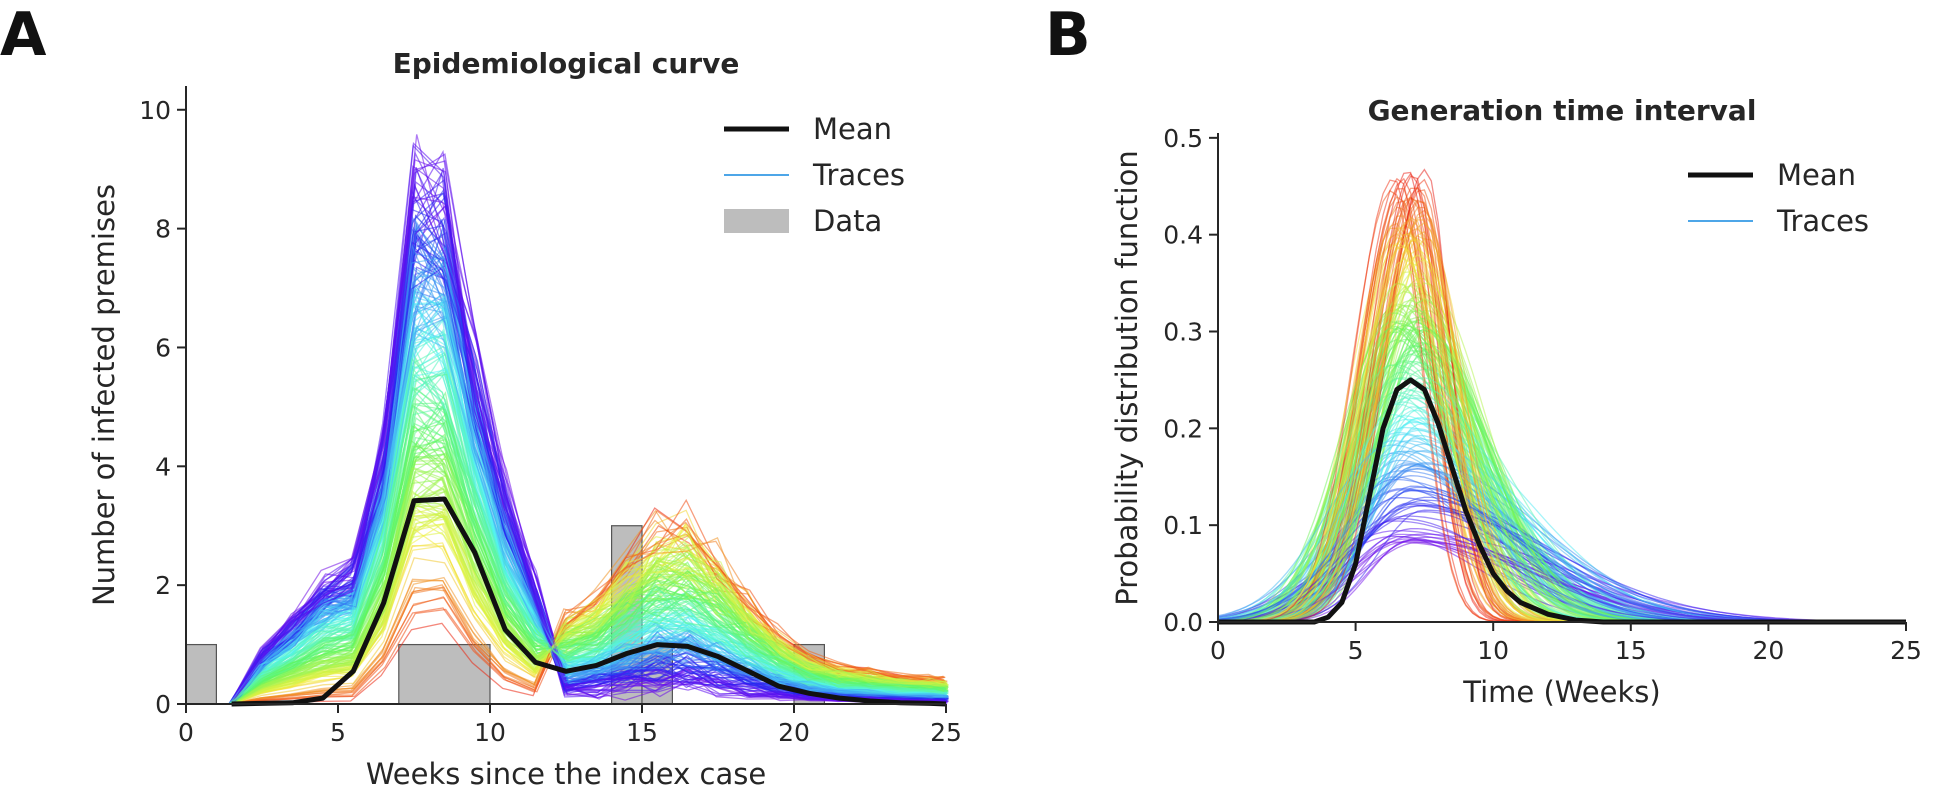  Describe the element at coordinates (566, 774) in the screenshot. I see `x-axis-label-a: Weeks since the index case` at that location.